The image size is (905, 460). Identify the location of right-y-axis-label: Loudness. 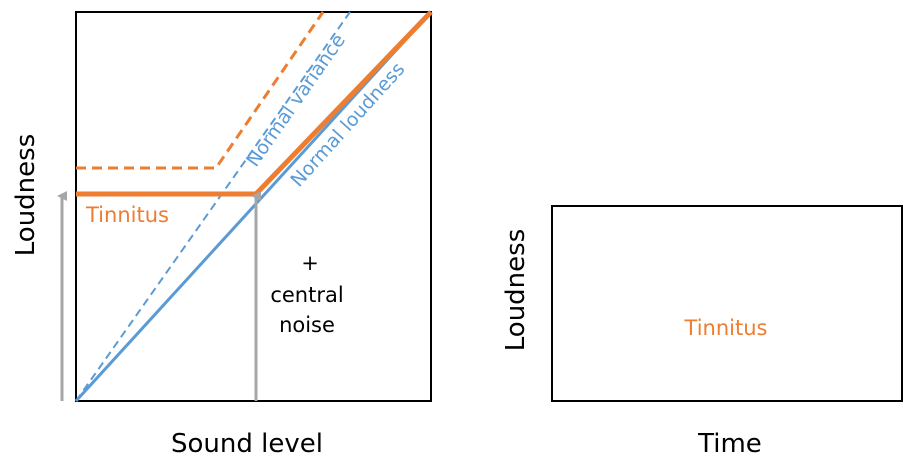
(516, 290).